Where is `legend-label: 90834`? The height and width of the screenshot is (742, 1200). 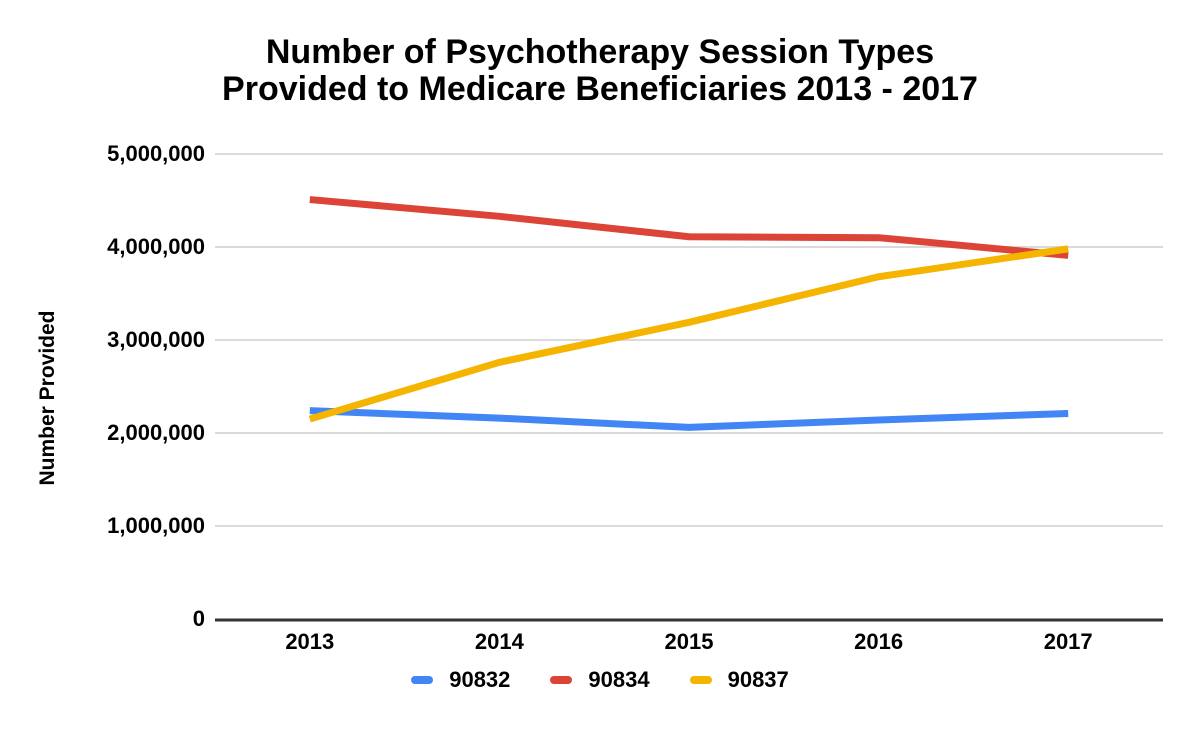
legend-label: 90834 is located at coordinates (619, 679).